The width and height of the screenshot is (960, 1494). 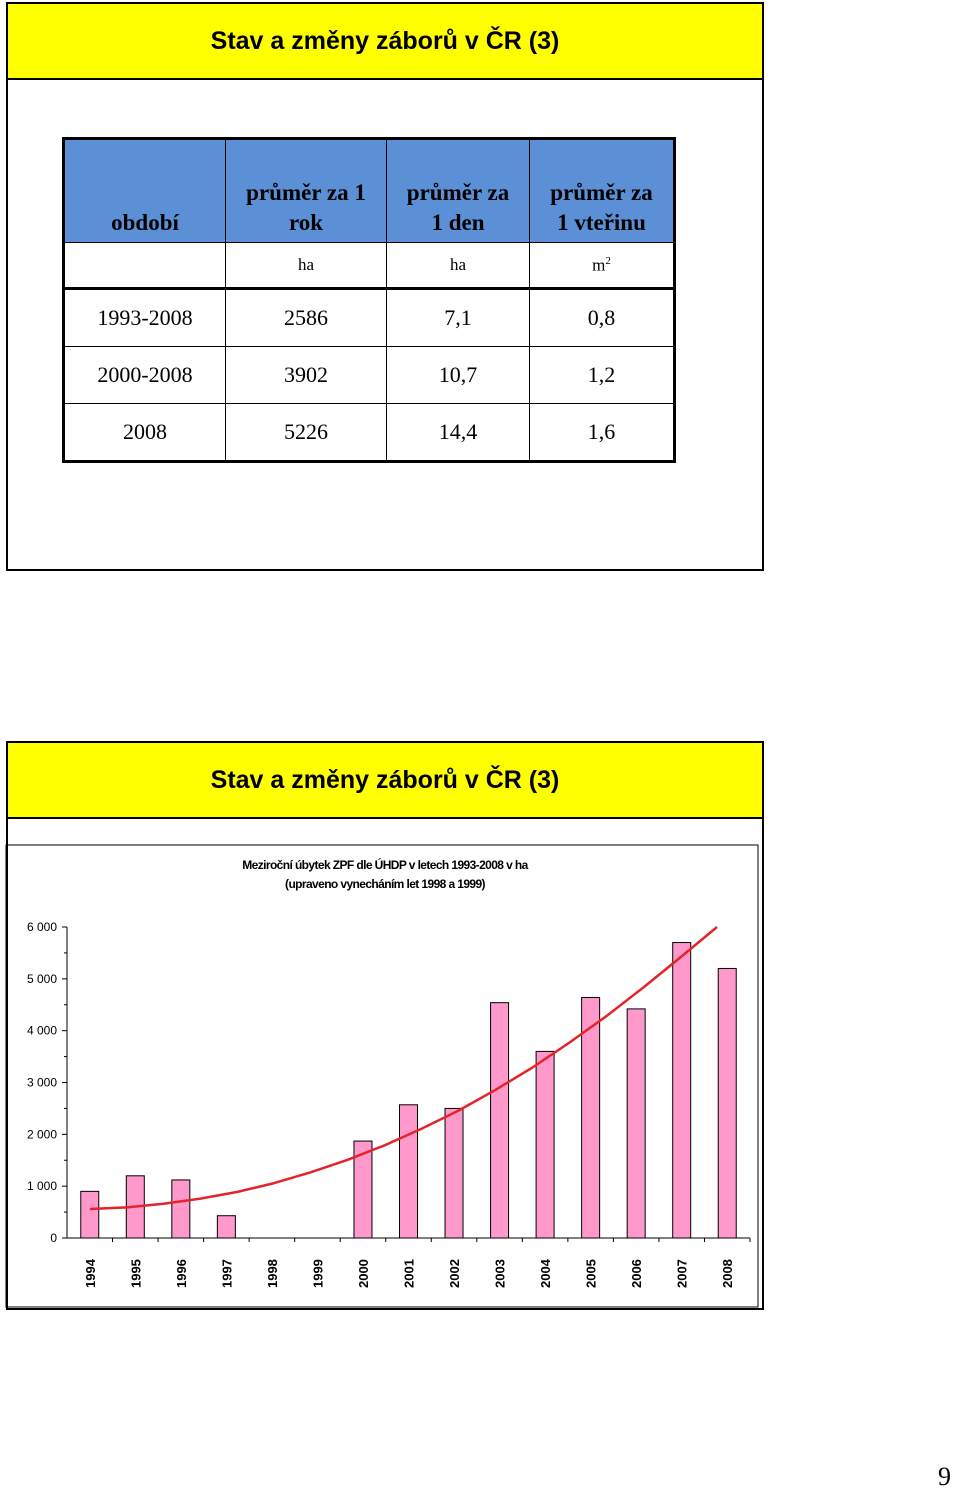 What do you see at coordinates (944, 1476) in the screenshot?
I see `page-number: 9` at bounding box center [944, 1476].